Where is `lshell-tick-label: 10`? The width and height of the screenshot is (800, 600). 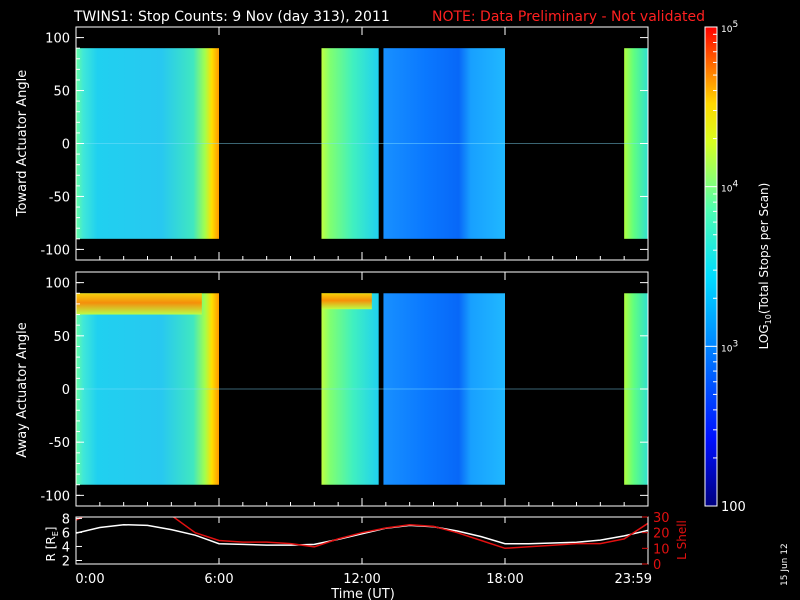 lshell-tick-label: 10 is located at coordinates (661, 549).